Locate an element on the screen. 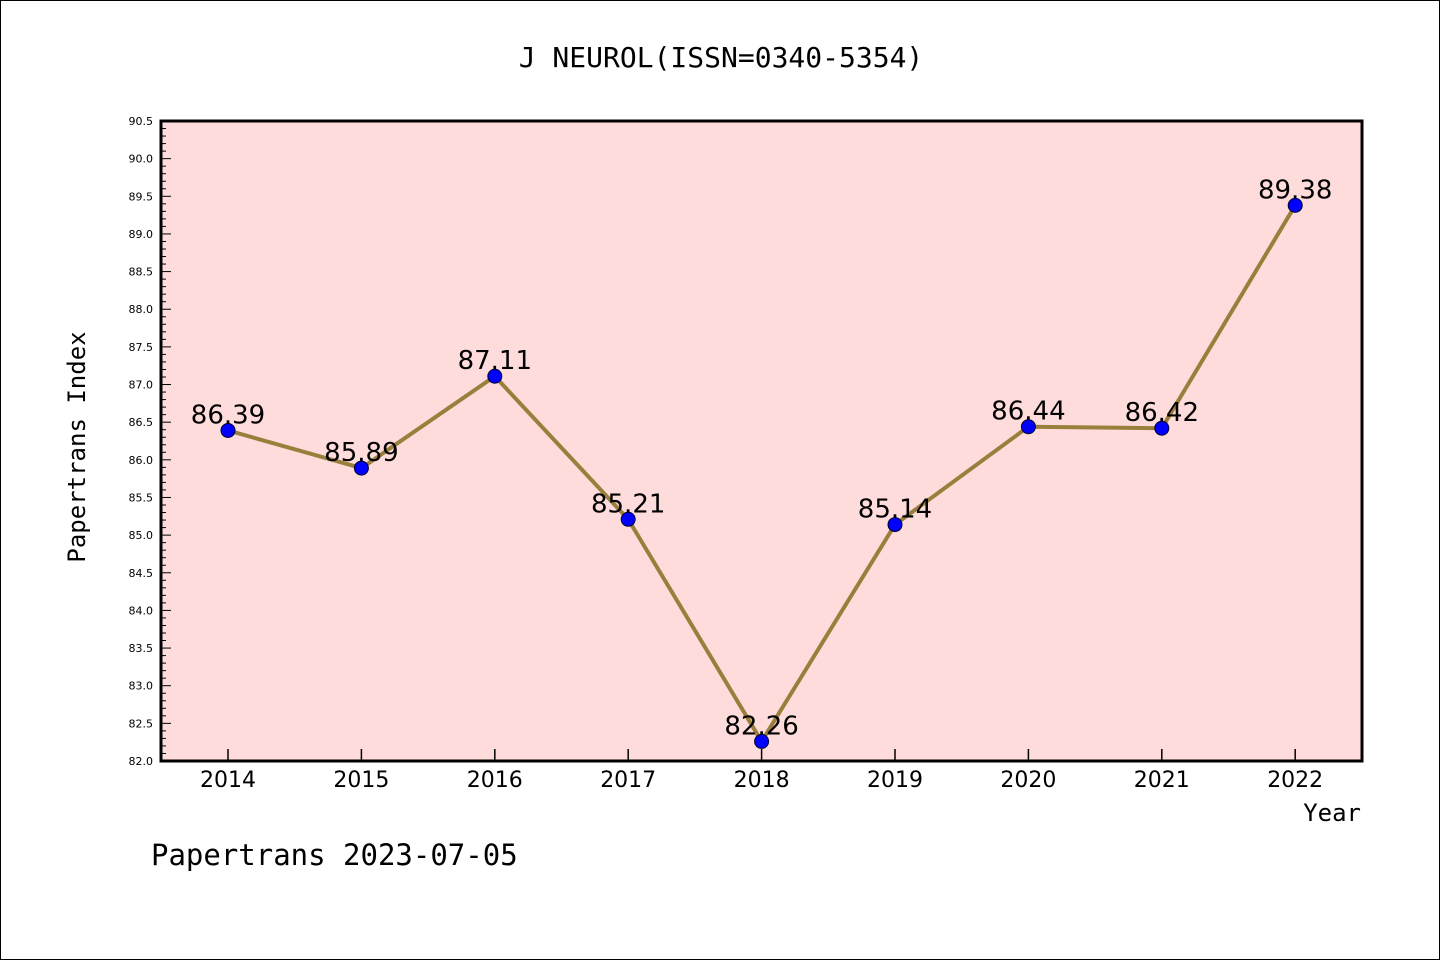 The height and width of the screenshot is (961, 1440). data-label: 85.89 is located at coordinates (361, 453).